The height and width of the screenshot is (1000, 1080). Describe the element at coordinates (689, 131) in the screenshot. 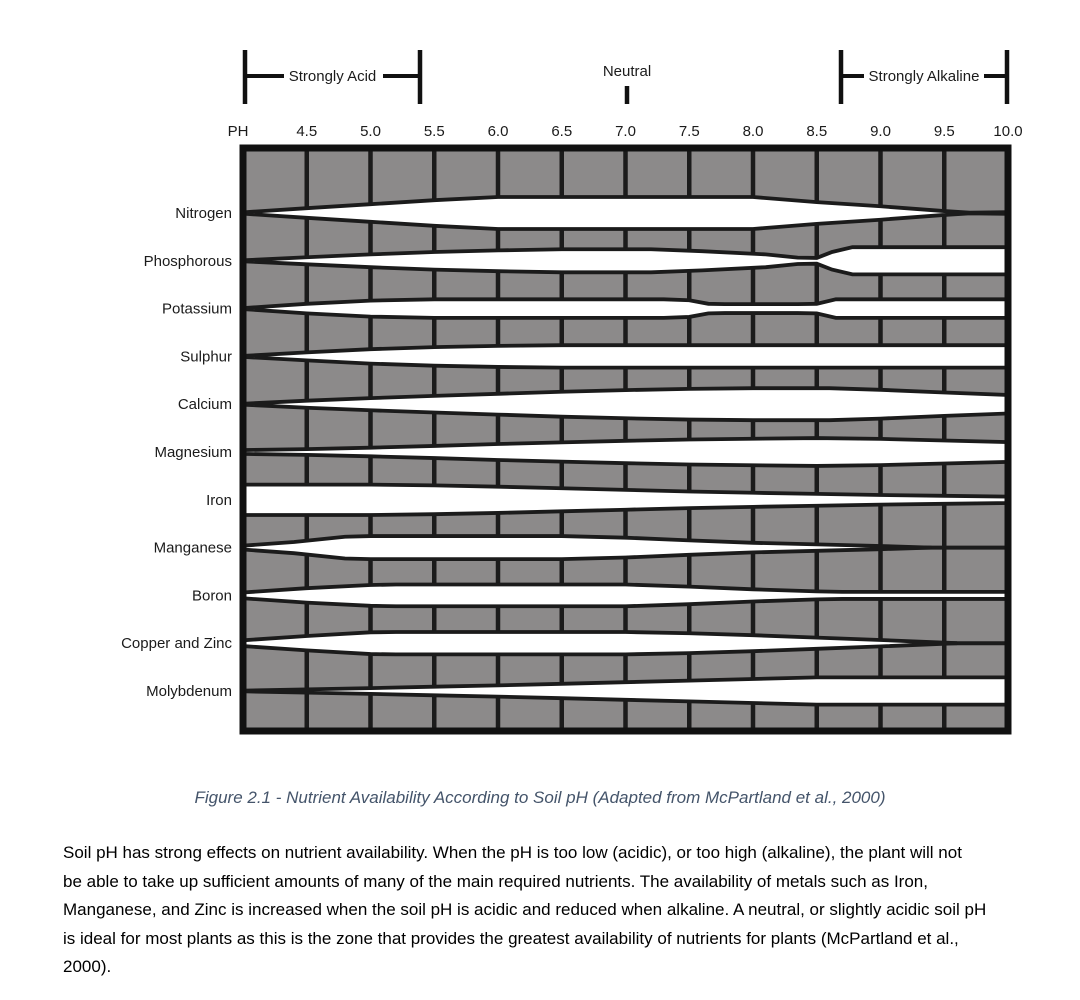

I see `axis-tick-label-7.5: 7.5` at that location.